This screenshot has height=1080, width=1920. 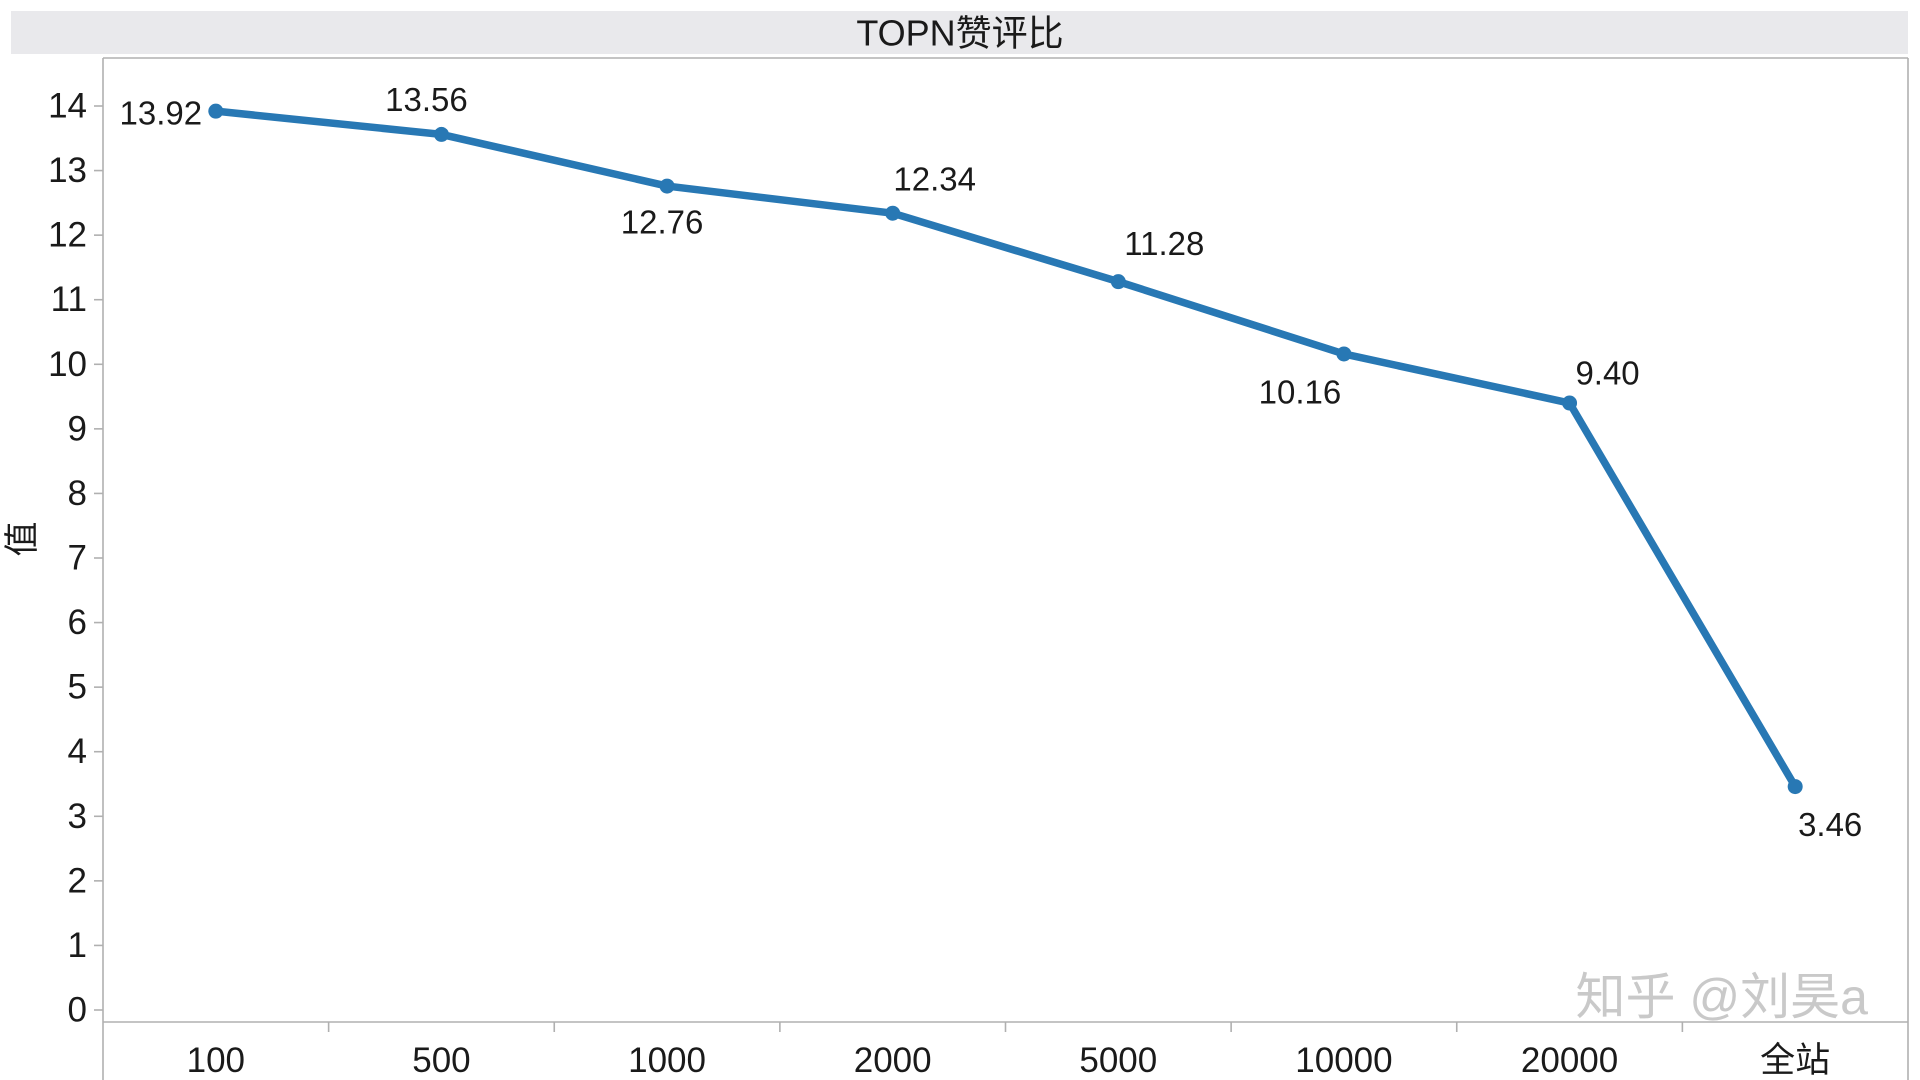 I want to click on chart-title: TOPN赞评比, so click(x=959, y=33).